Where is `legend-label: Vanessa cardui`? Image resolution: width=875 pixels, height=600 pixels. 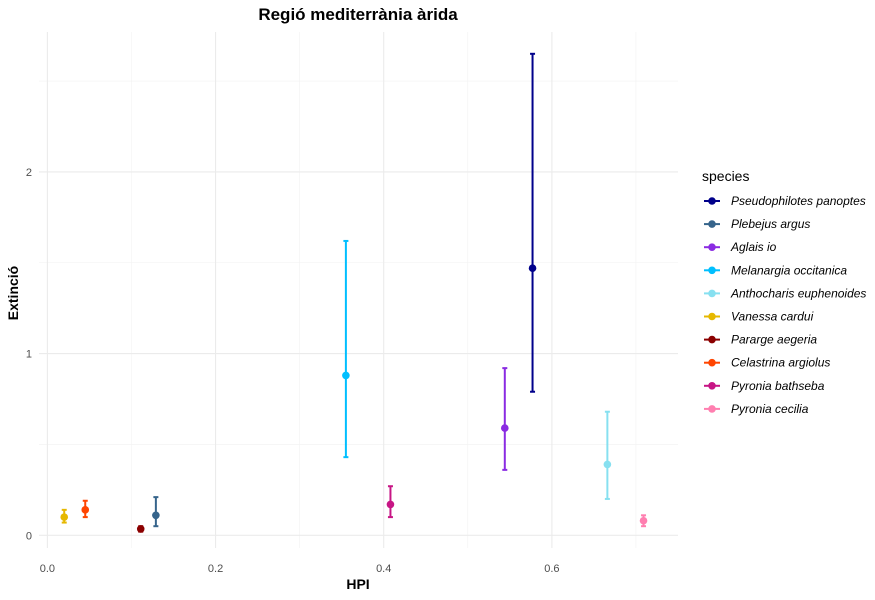 legend-label: Vanessa cardui is located at coordinates (772, 317).